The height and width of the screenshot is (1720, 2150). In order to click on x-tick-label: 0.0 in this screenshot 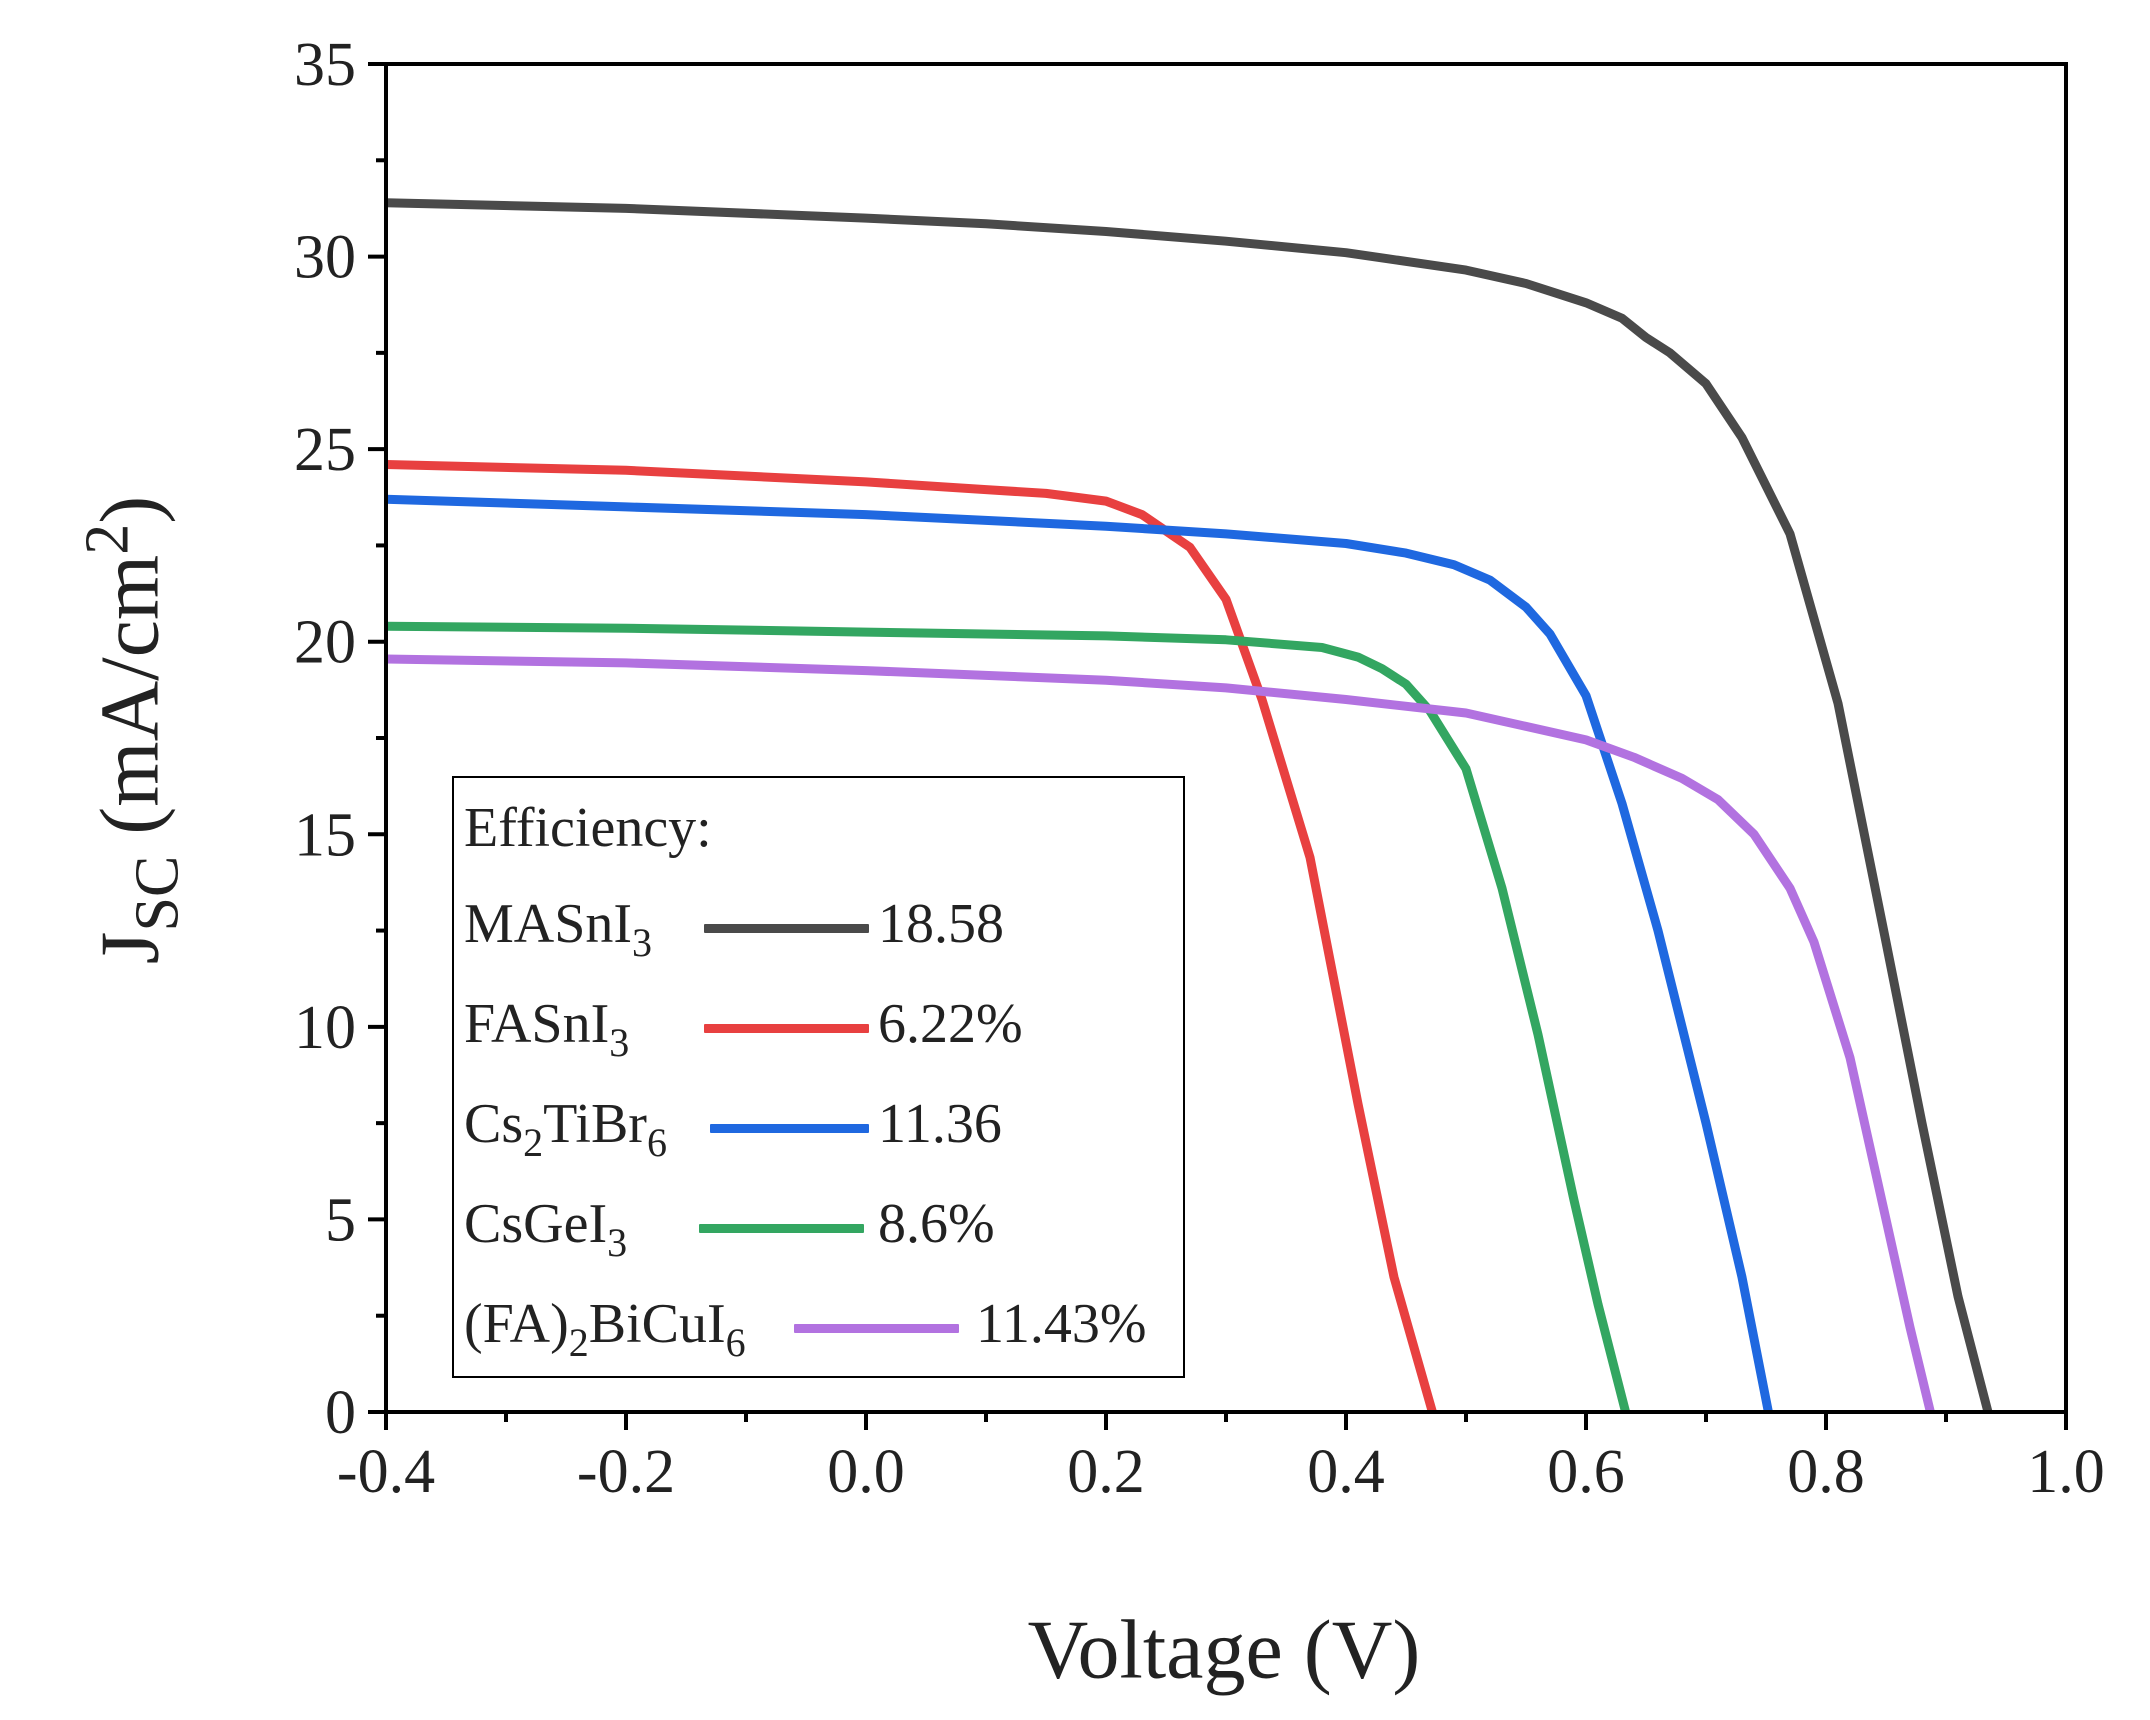, I will do `click(866, 1472)`.